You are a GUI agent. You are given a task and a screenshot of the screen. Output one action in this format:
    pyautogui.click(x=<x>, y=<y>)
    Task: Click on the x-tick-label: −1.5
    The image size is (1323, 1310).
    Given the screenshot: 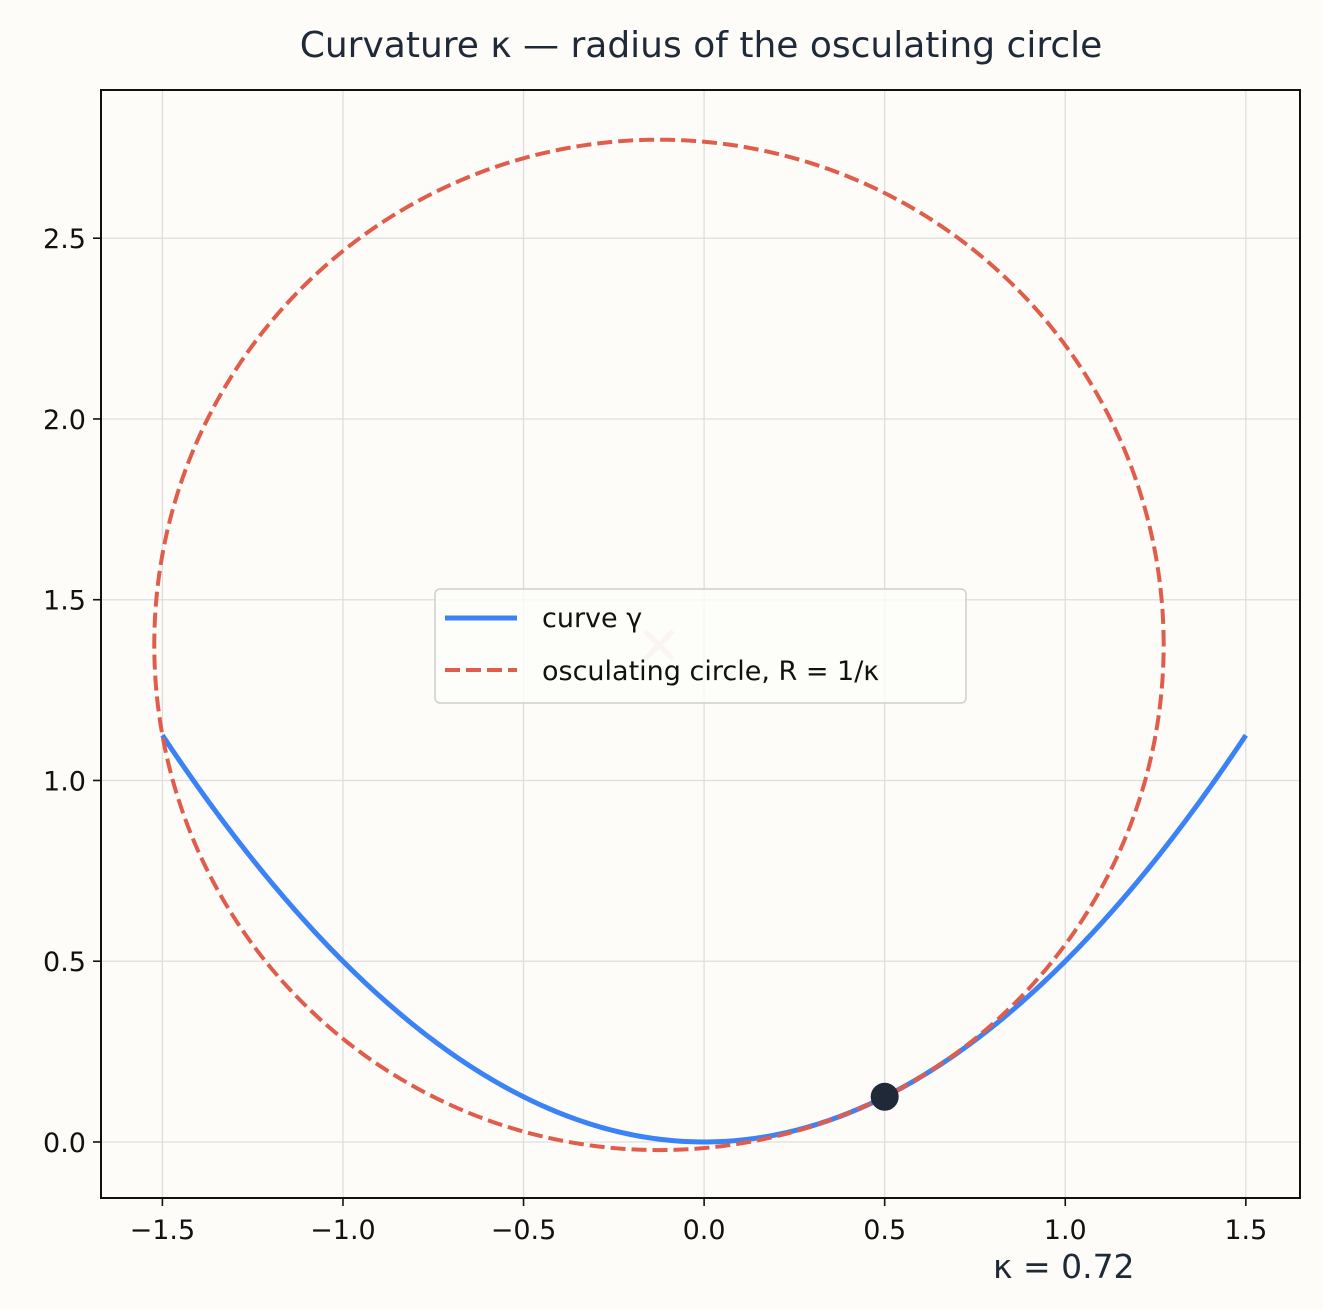 What is the action you would take?
    pyautogui.click(x=163, y=1230)
    